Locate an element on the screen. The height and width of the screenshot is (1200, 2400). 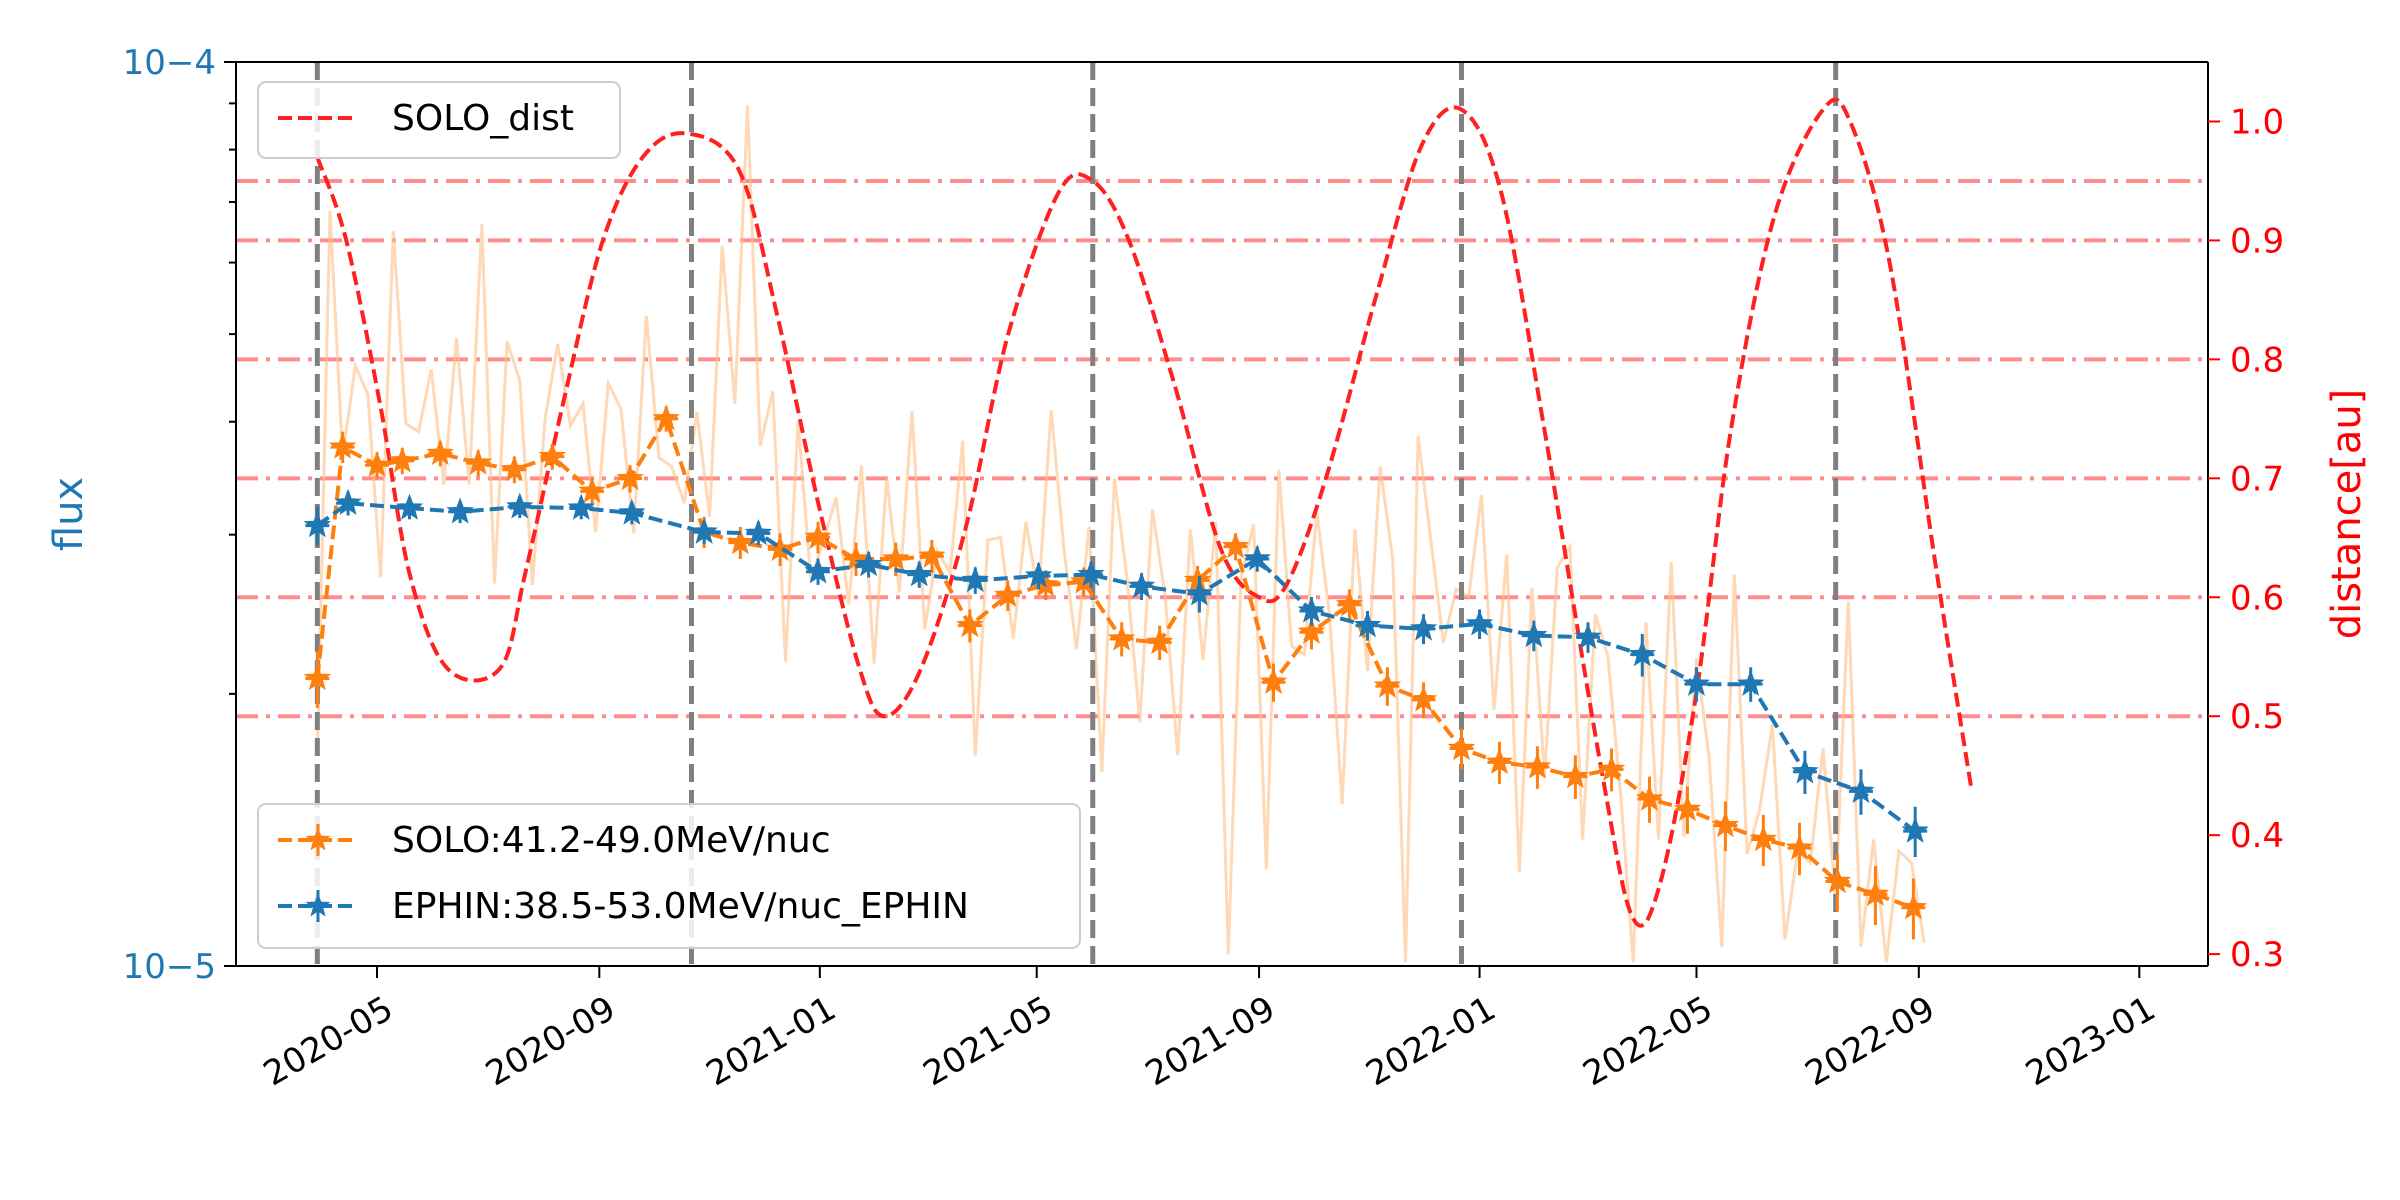
right-tick-label: 0.8 is located at coordinates (2257, 360).